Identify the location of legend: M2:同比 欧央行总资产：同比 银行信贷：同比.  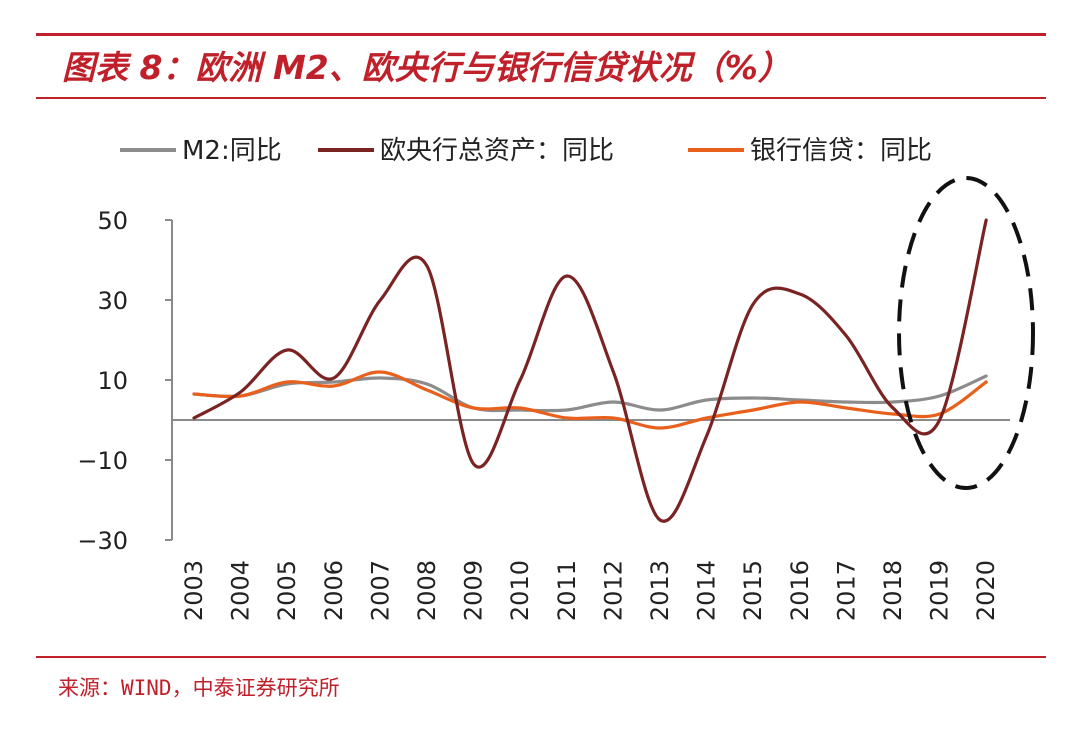
(526, 151).